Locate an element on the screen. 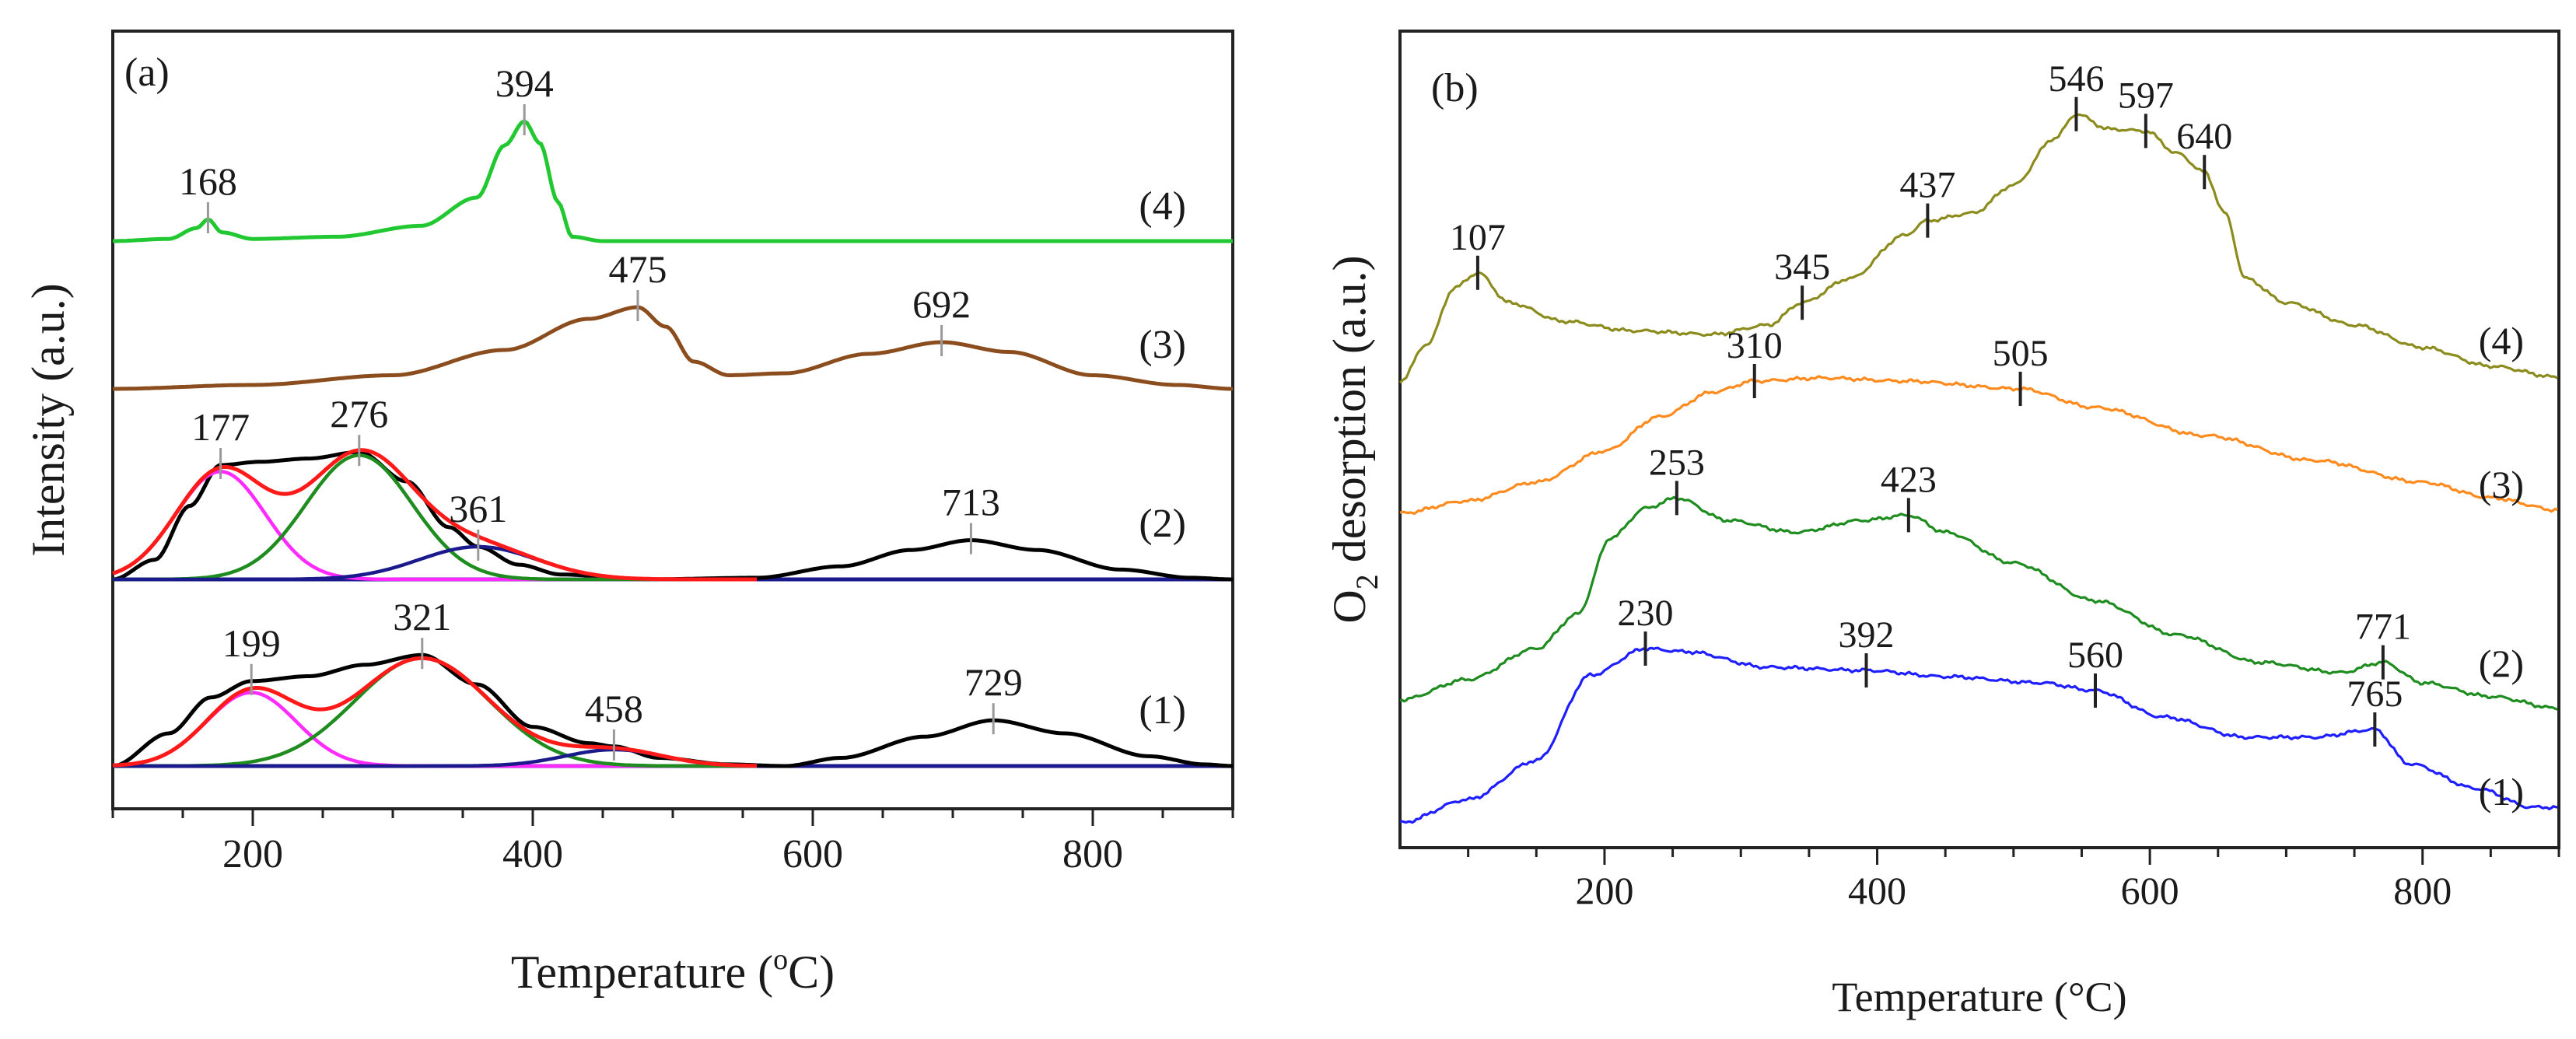 This screenshot has height=1039, width=2576. panel-b-peak-label: 771 is located at coordinates (2383, 627).